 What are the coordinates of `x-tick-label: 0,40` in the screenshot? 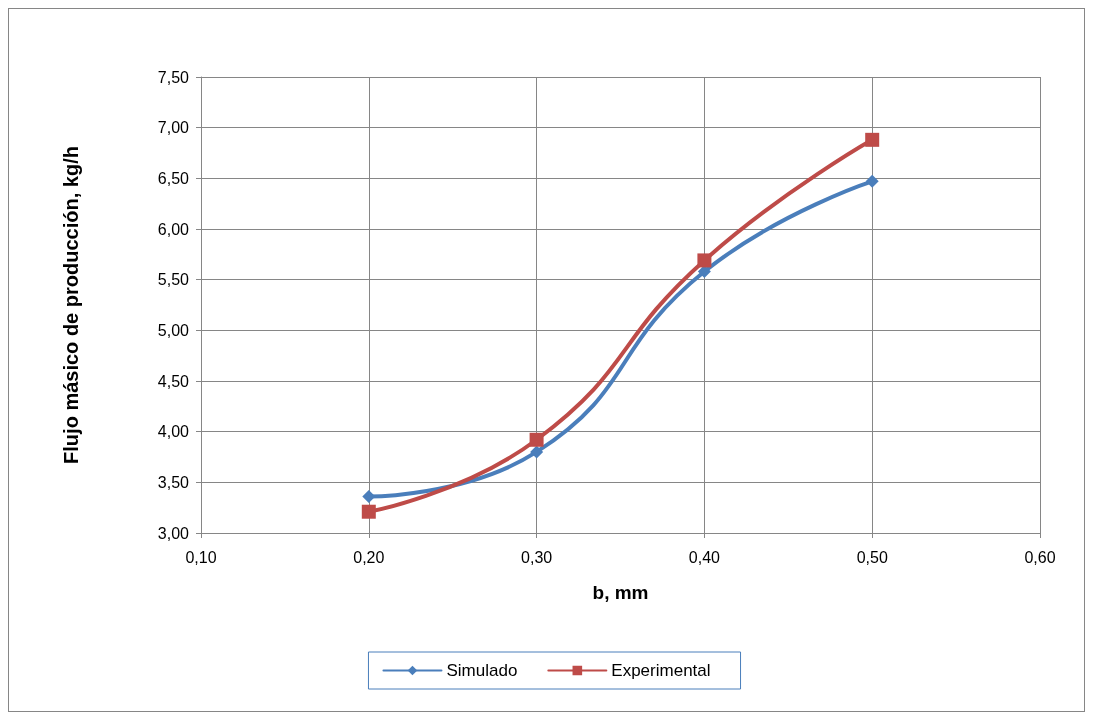 It's located at (704, 557).